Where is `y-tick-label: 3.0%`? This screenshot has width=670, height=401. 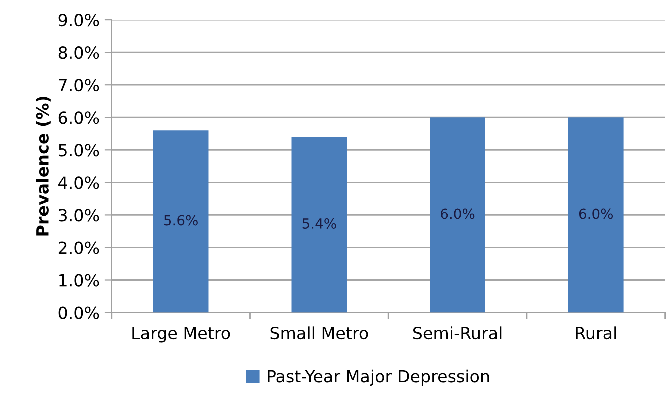 y-tick-label: 3.0% is located at coordinates (79, 215).